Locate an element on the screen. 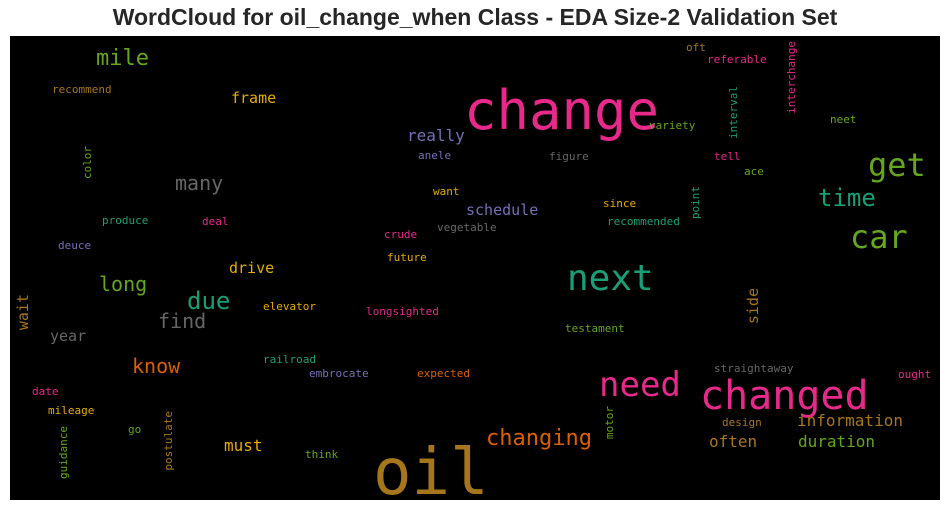 The image size is (950, 511). word-guidance: guidance is located at coordinates (63, 452).